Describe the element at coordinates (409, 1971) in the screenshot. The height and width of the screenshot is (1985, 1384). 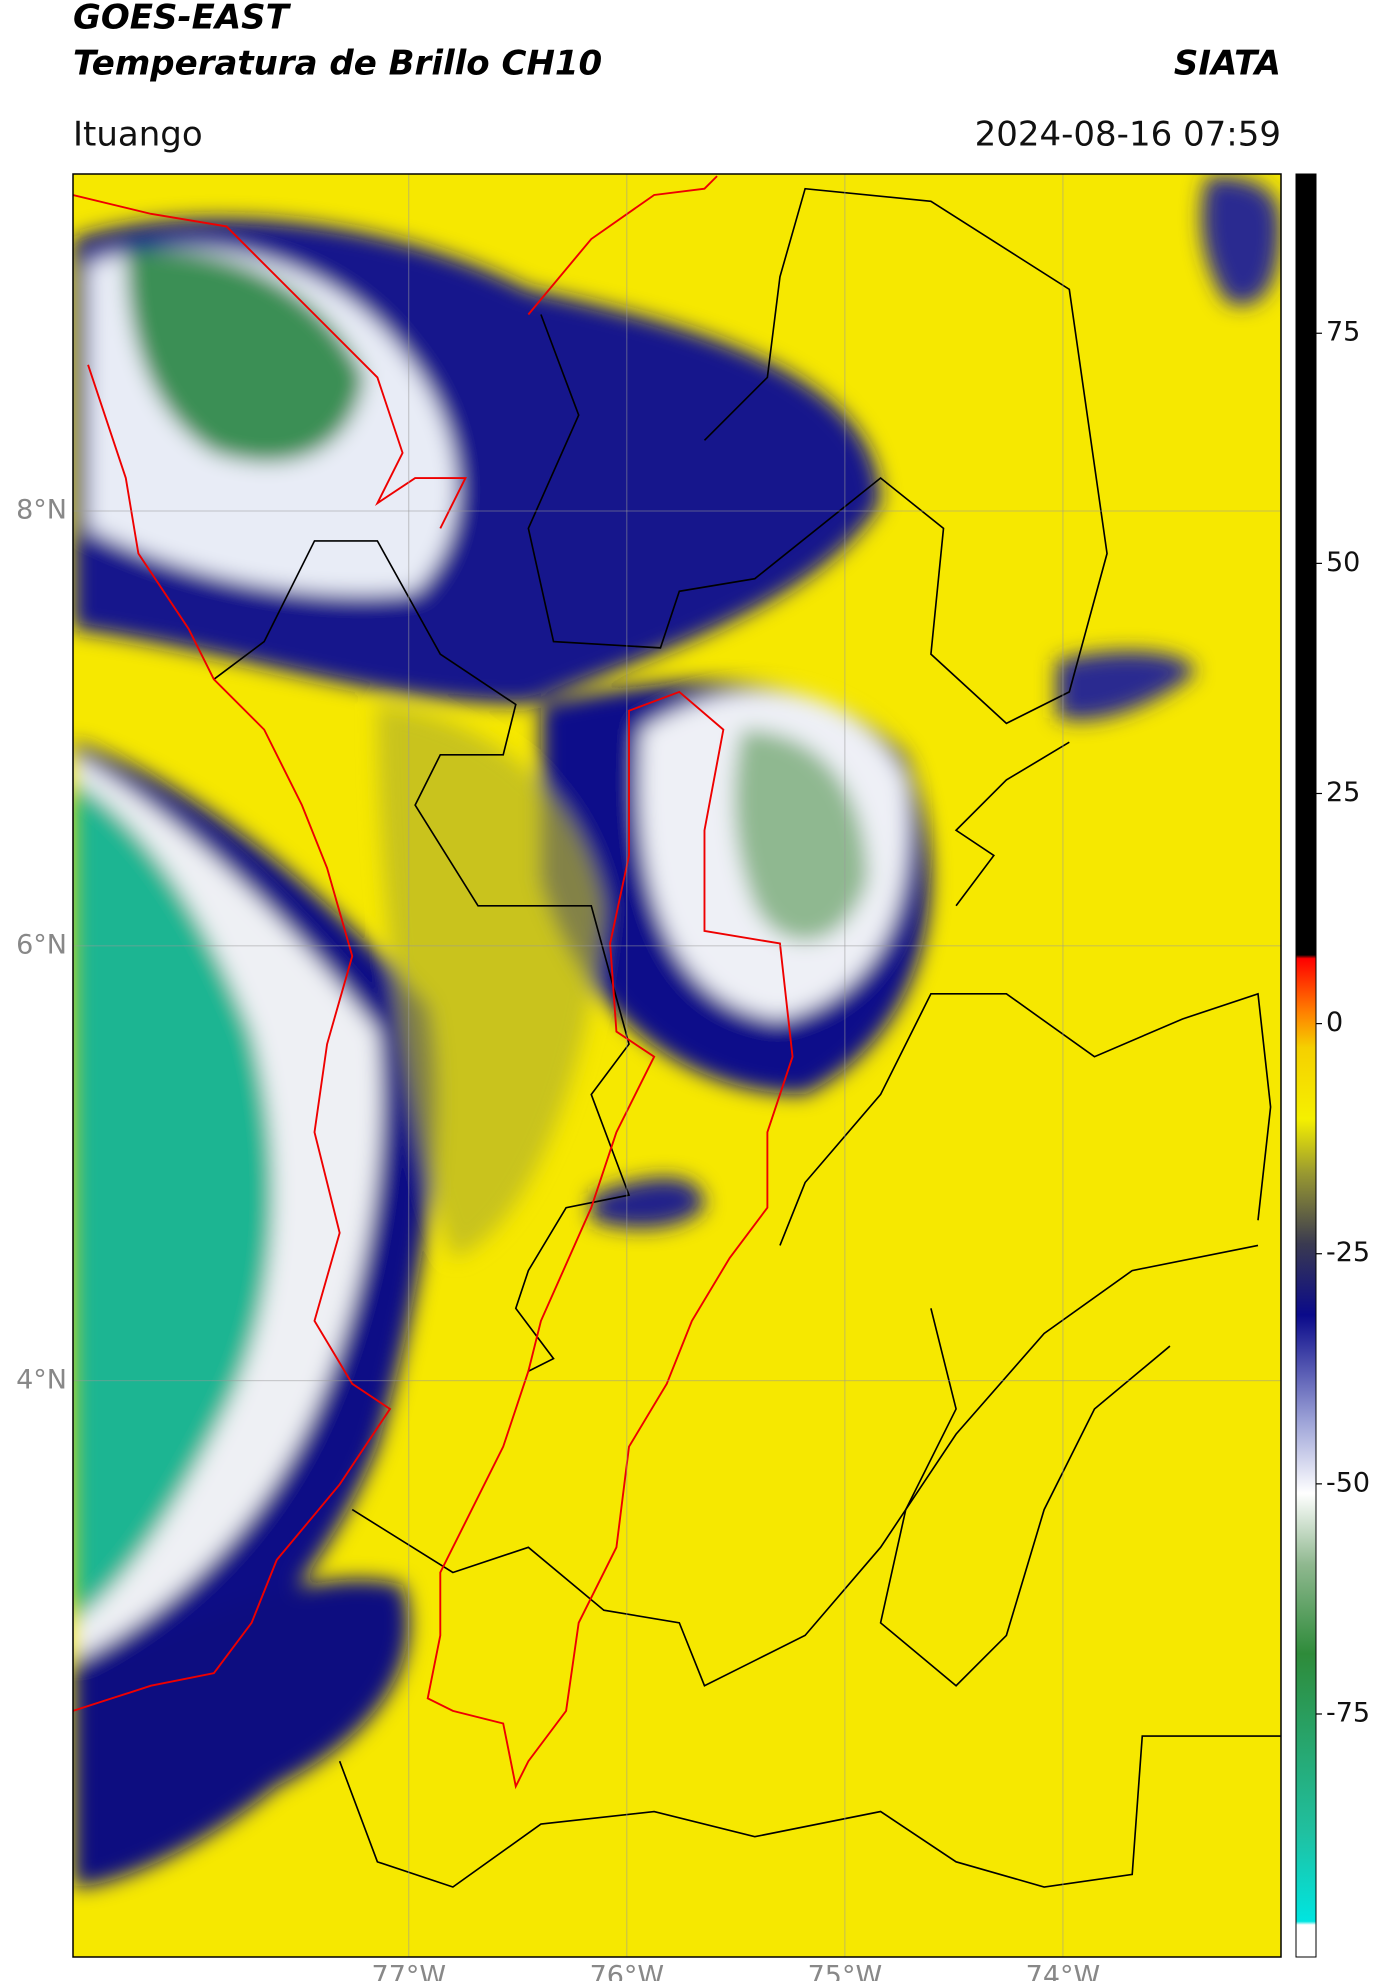
I see `lon-tick-label: 77°W` at that location.